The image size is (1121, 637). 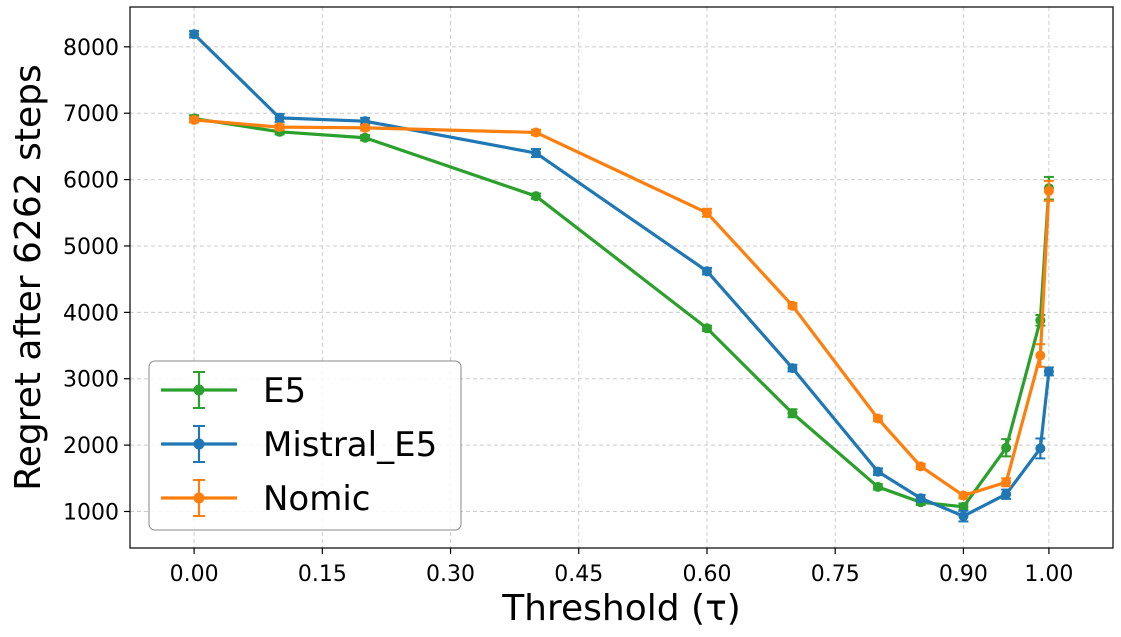 What do you see at coordinates (91, 313) in the screenshot?
I see `y-tick-label: 4000` at bounding box center [91, 313].